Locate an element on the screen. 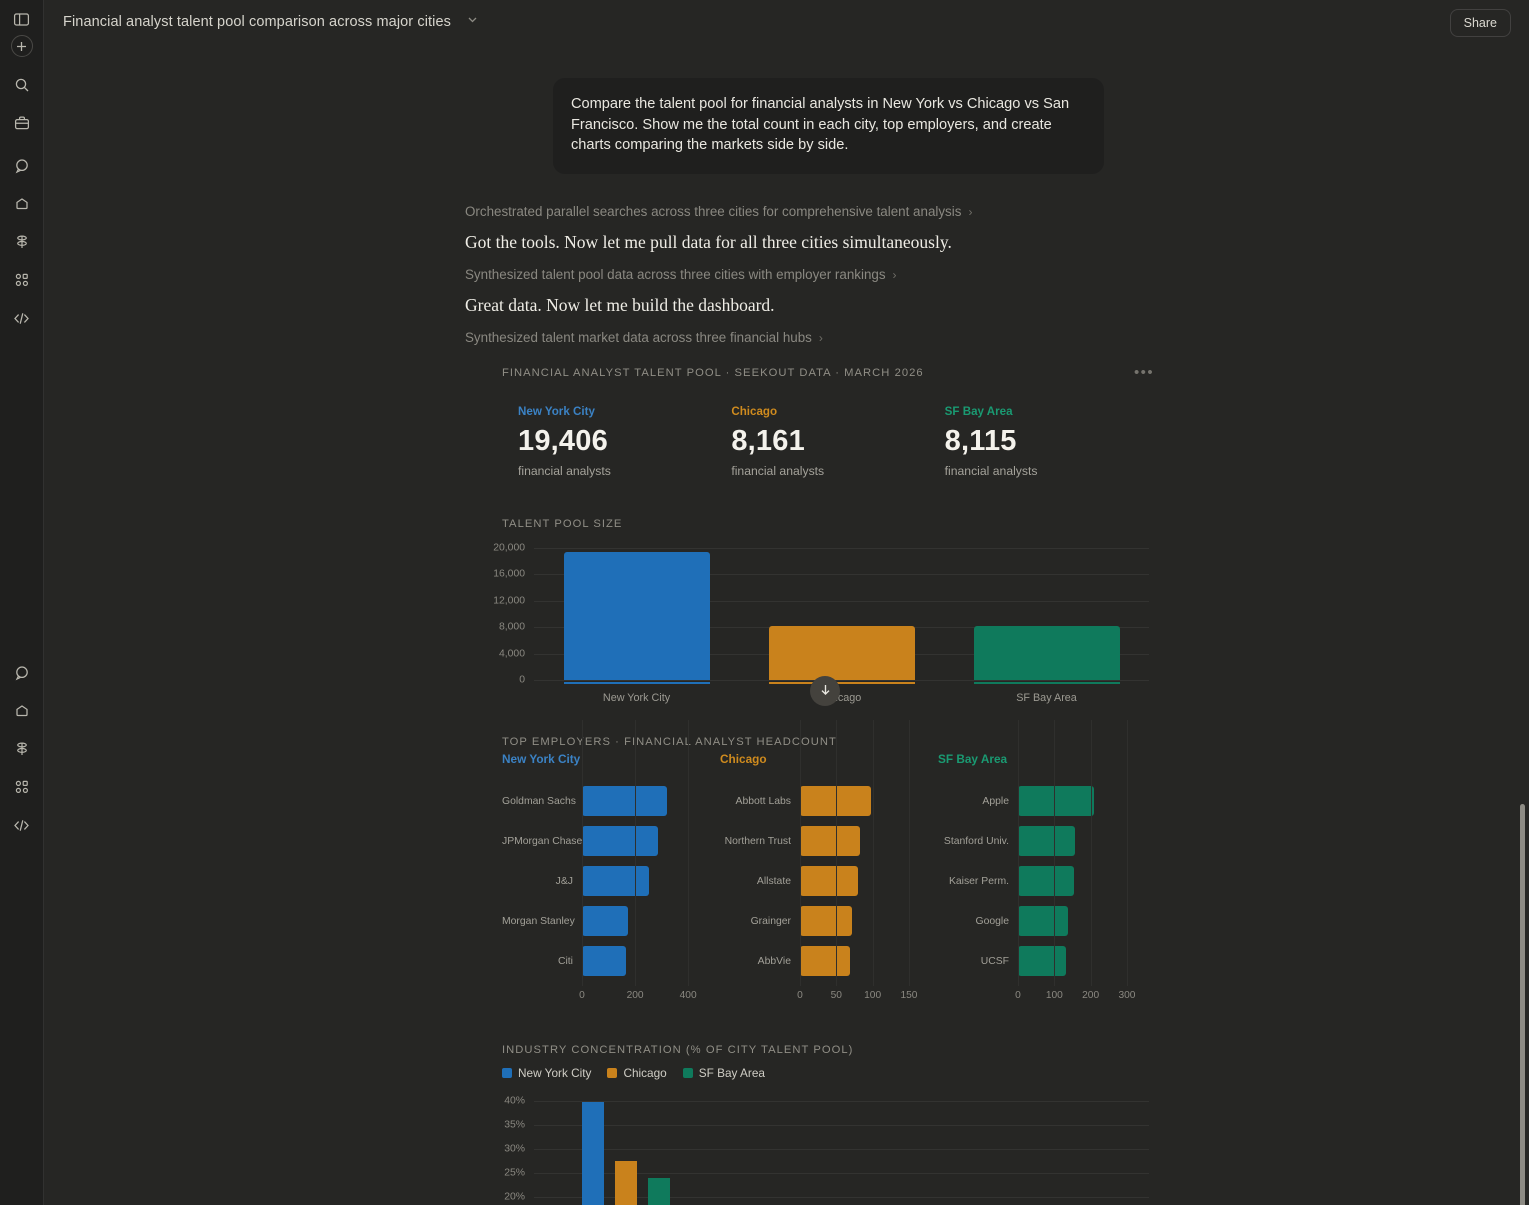 The width and height of the screenshot is (1529, 1205). x-axis-tick: 0 is located at coordinates (800, 995).